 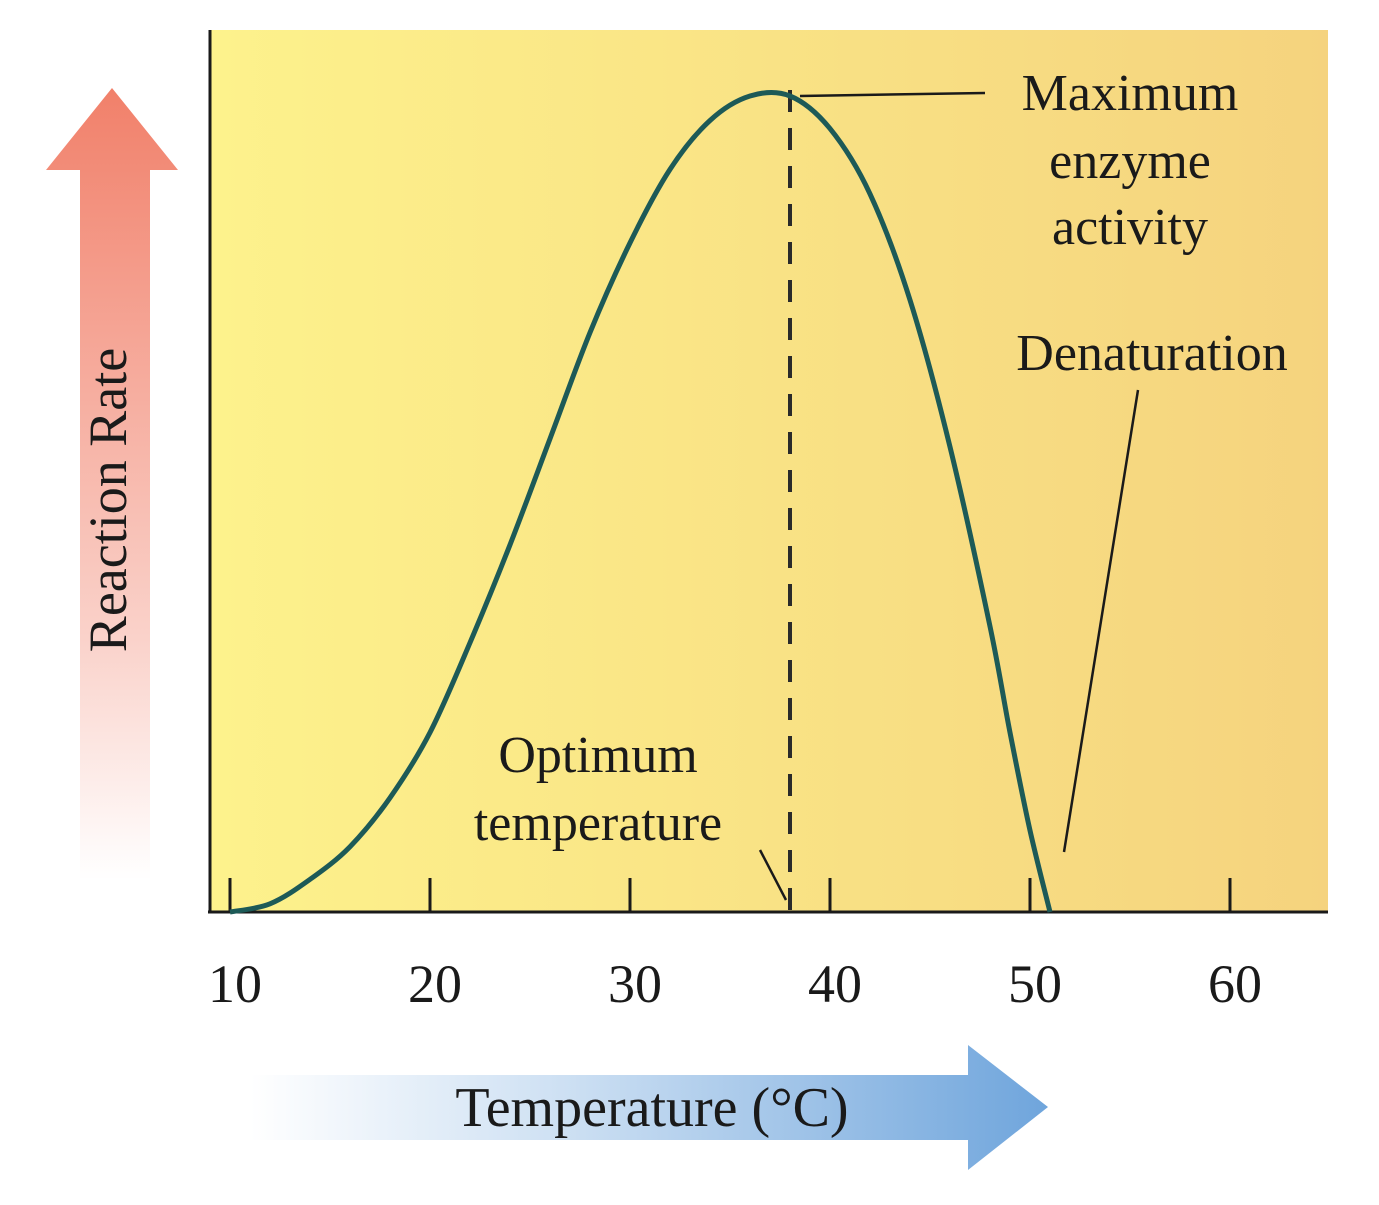 I want to click on x-tick-label: 10, so click(x=235, y=984).